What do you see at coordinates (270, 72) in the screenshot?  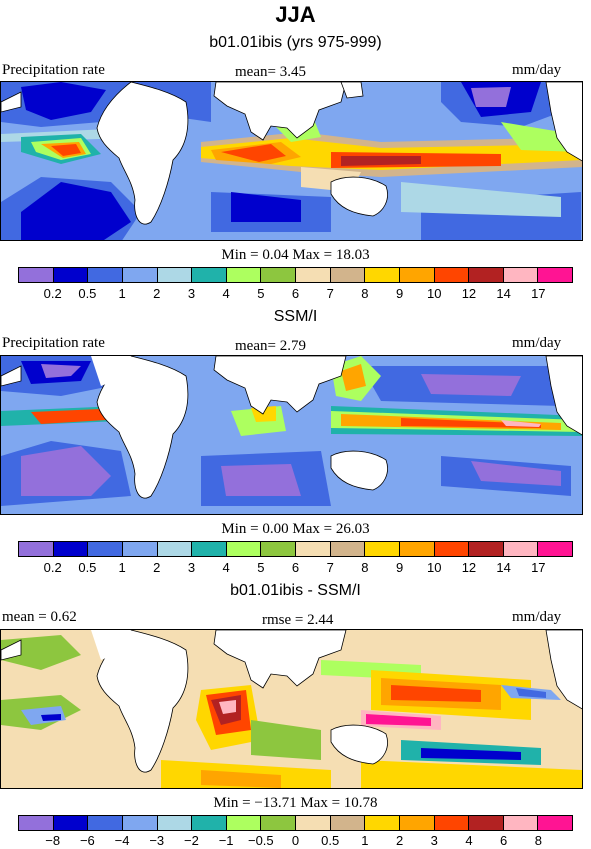 I see `panel1-mean-label: mean= 3.45` at bounding box center [270, 72].